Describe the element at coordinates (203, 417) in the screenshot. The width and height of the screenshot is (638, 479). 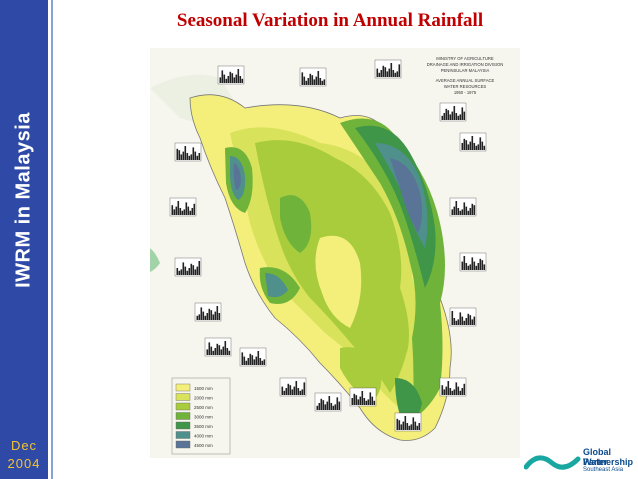
I see `legend-label: 3000 mm` at that location.